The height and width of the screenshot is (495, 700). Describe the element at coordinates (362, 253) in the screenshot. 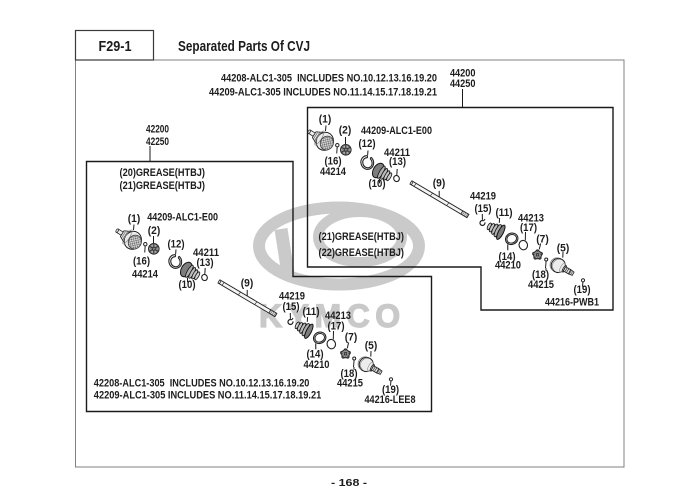

I see `svg-text: (22)GREASE(HTBJ)` at that location.